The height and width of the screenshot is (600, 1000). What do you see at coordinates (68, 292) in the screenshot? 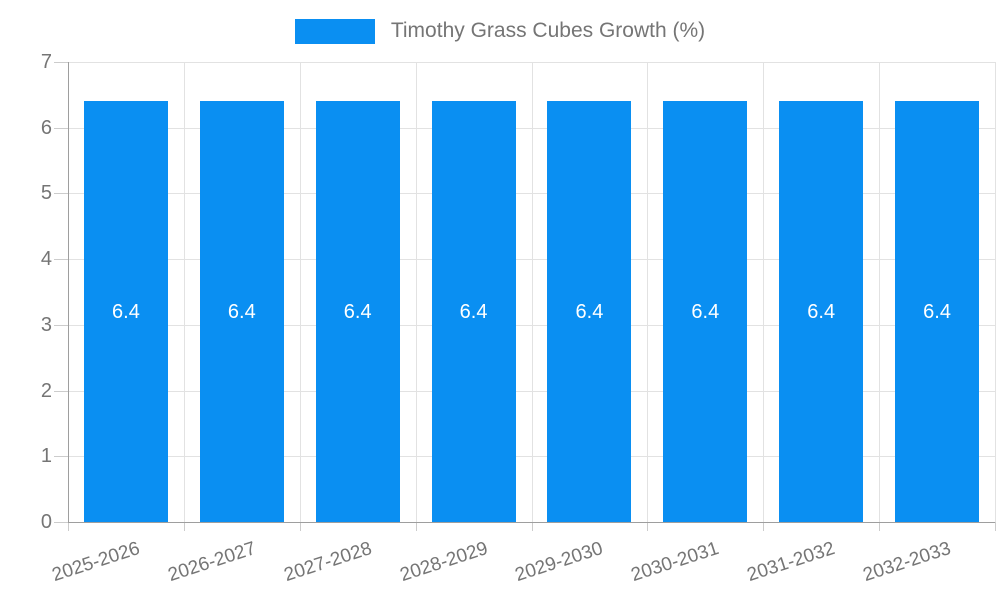
I see `y-axis-line` at bounding box center [68, 292].